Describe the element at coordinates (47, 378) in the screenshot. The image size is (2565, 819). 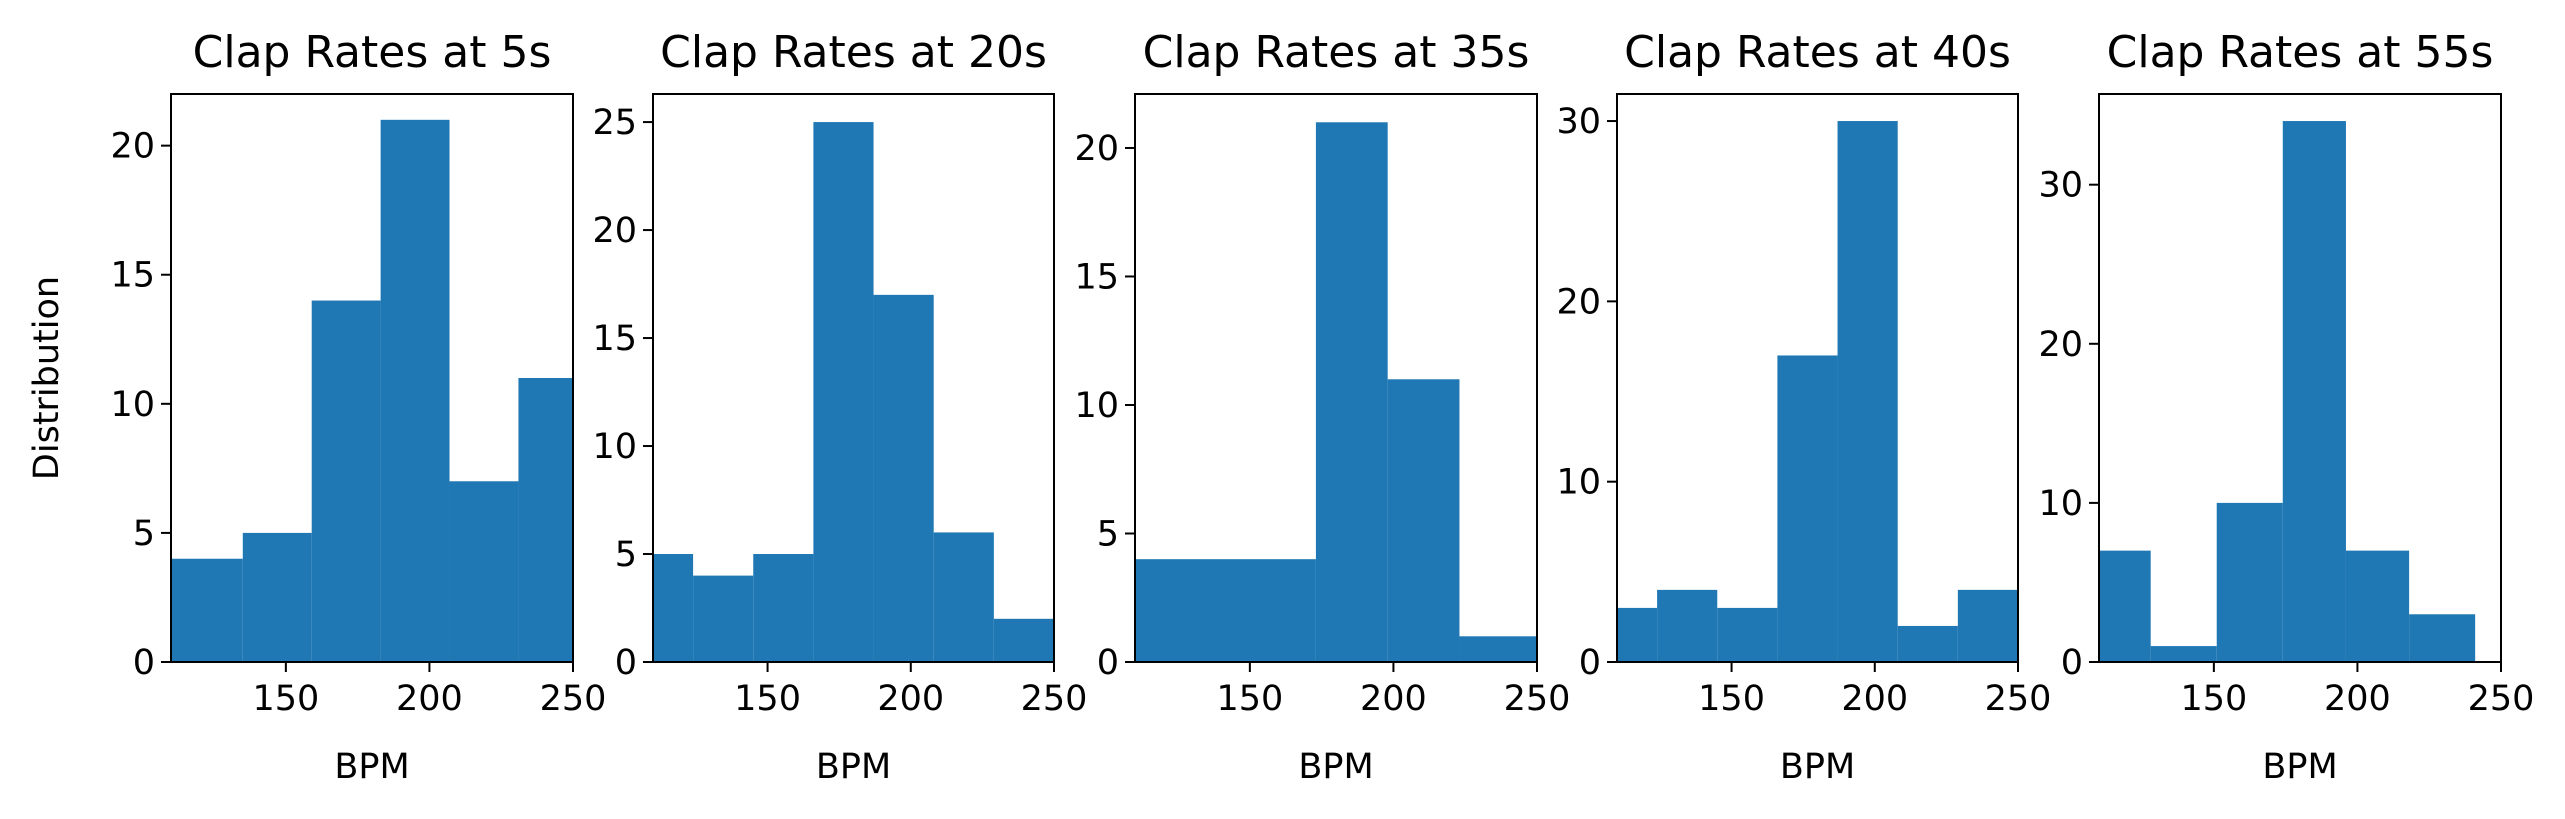
I see `y-axis-label: Distribution` at that location.